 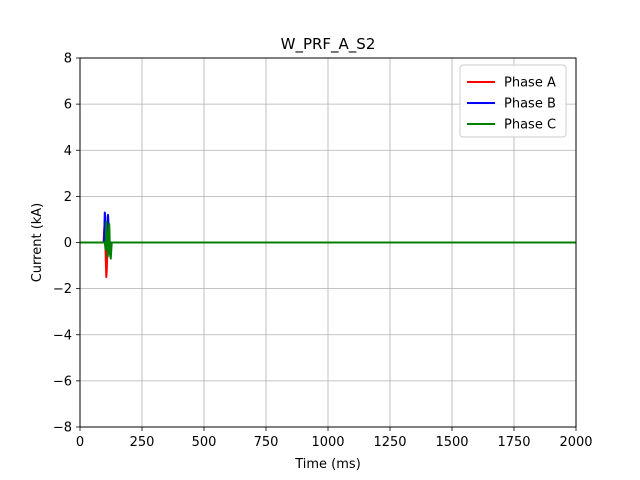 I want to click on x-tick-label: 500, so click(x=204, y=442).